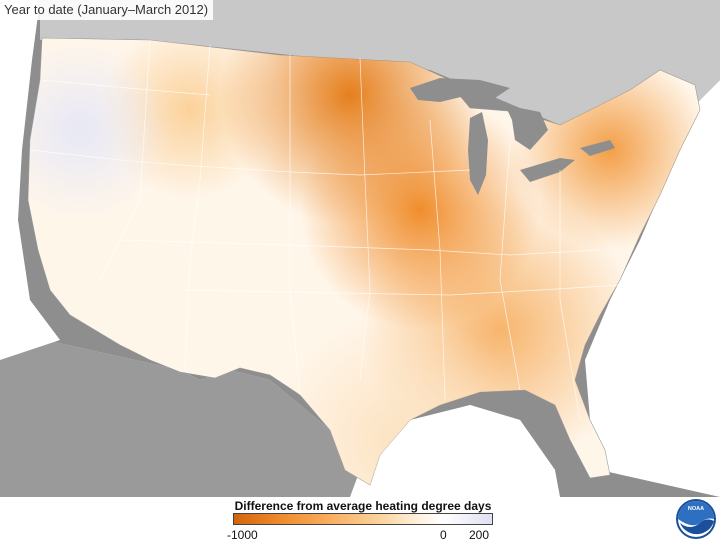 Image resolution: width=720 pixels, height=545 pixels. Describe the element at coordinates (242, 535) in the screenshot. I see `legend-tick-min: -1000` at that location.